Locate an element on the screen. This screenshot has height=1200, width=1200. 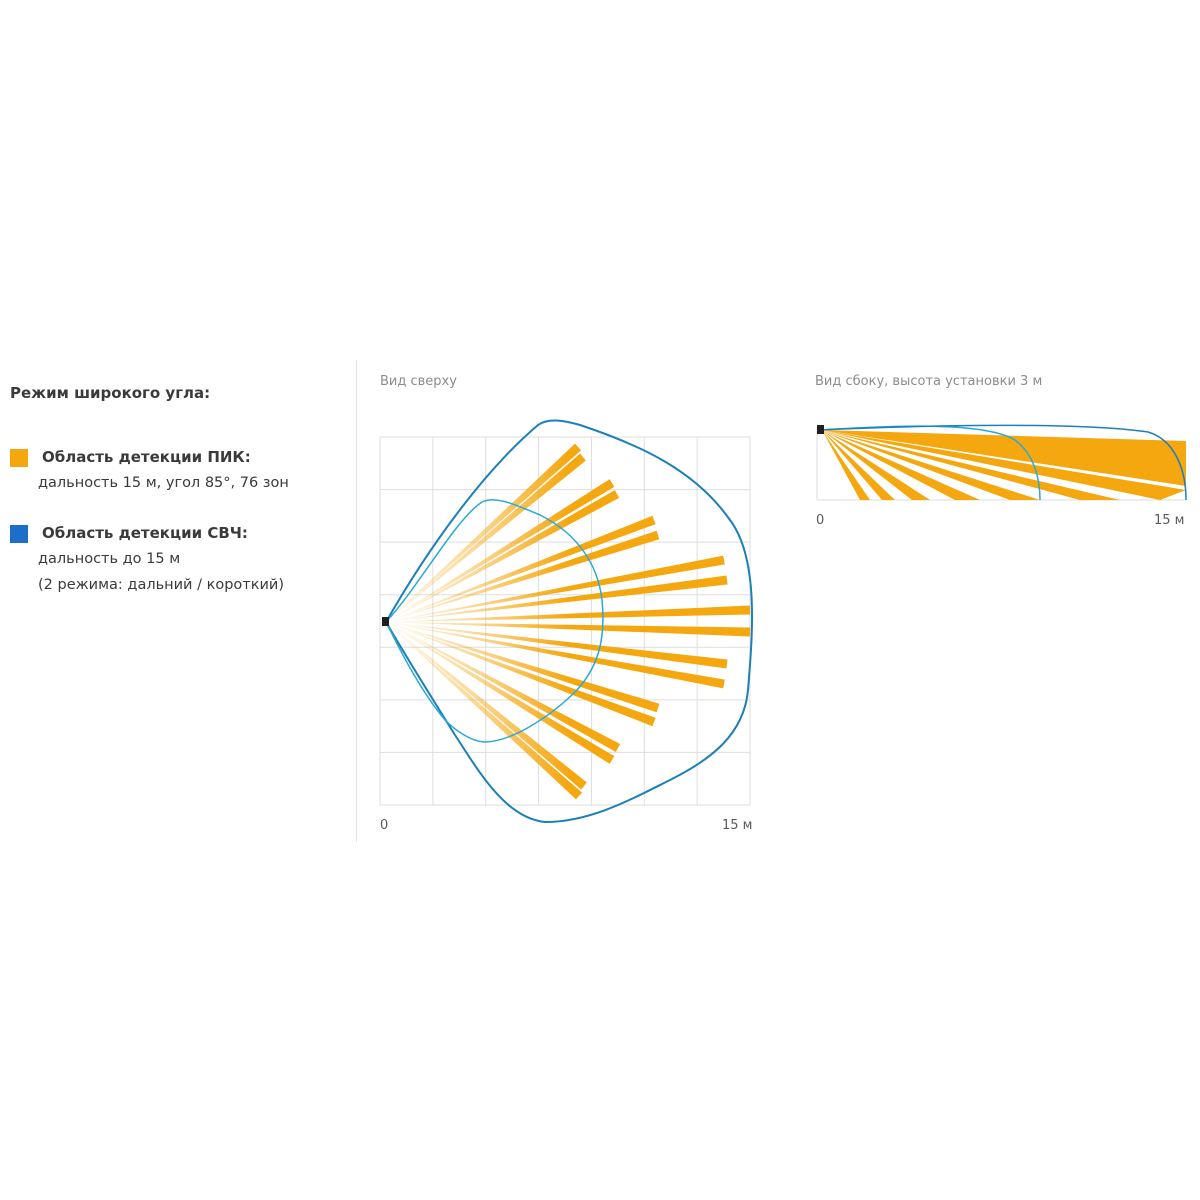
side-view-pir-rays is located at coordinates (1004, 465).